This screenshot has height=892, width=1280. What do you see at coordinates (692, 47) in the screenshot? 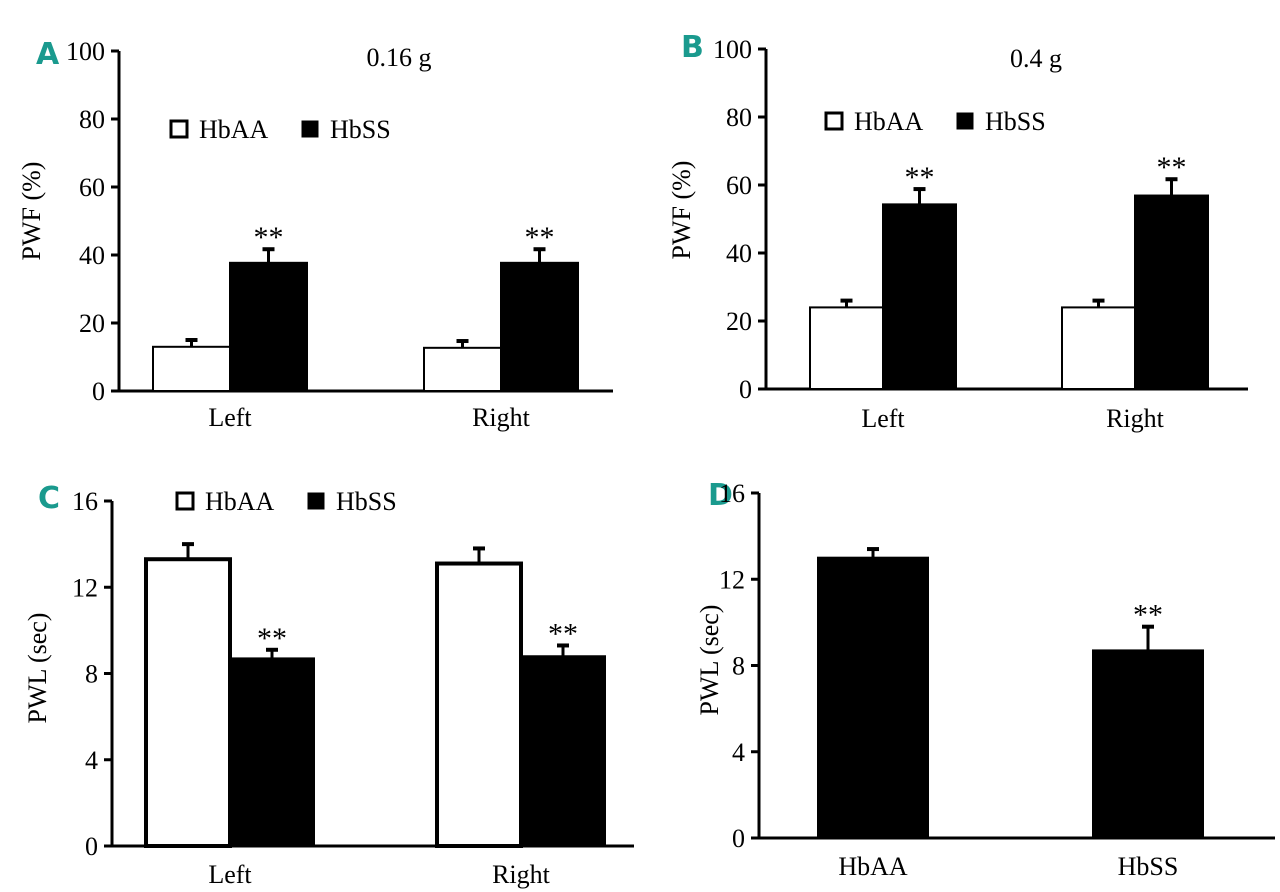
I see `panel-letter: B` at bounding box center [692, 47].